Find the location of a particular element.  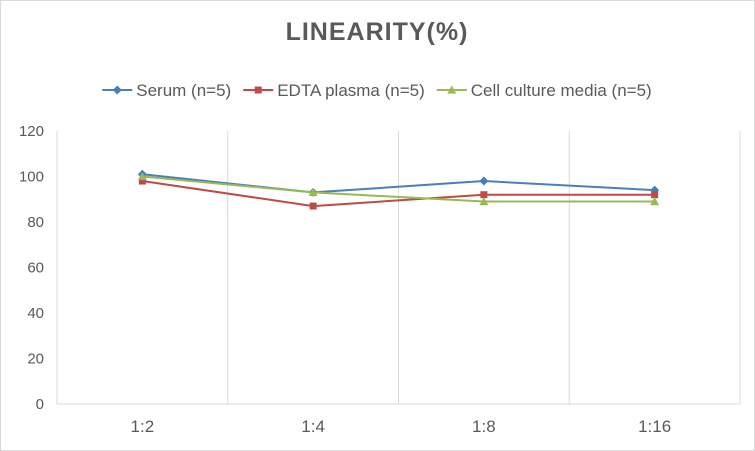

y-tick-label: 40 is located at coordinates (35, 313).